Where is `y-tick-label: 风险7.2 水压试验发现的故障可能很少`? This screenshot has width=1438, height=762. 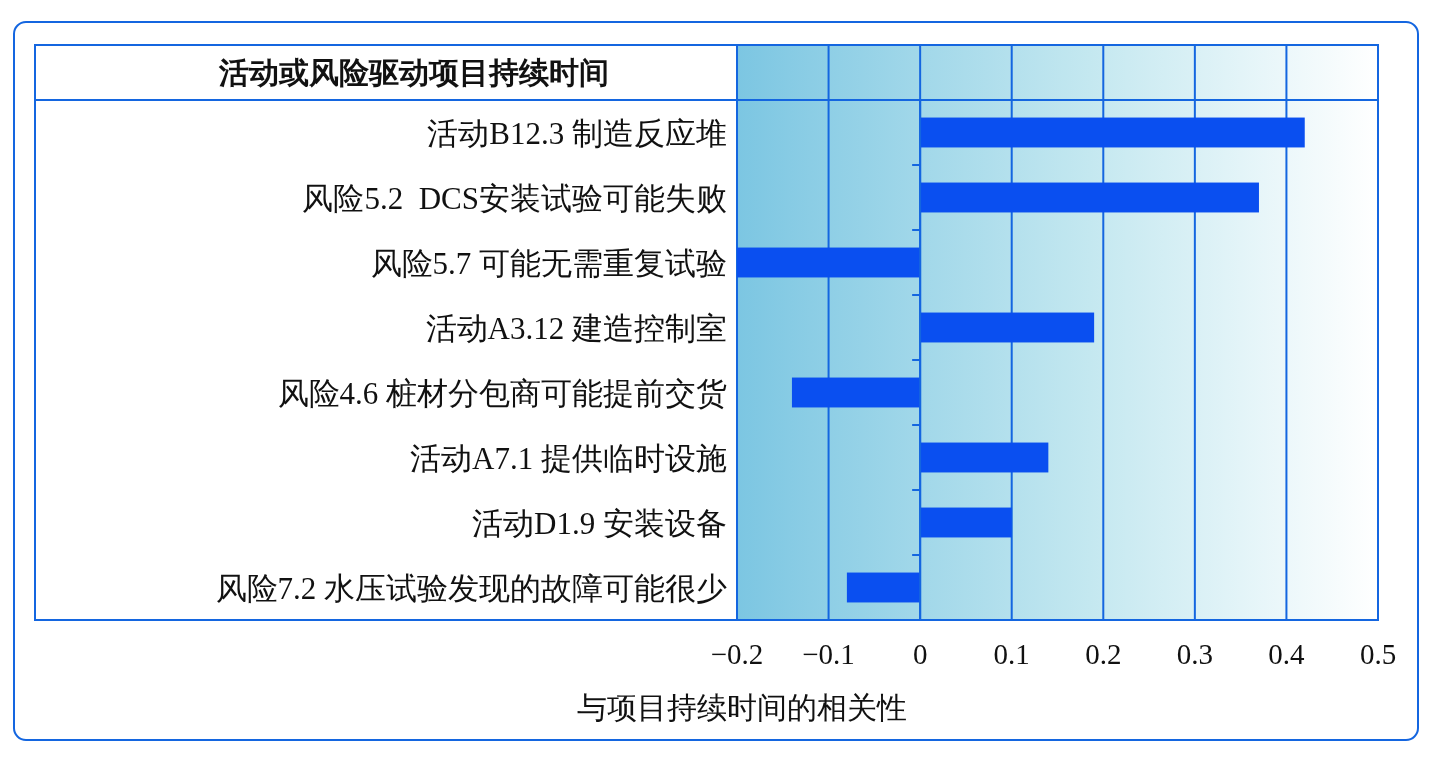
y-tick-label: 风险7.2 水压试验发现的故障可能很少 is located at coordinates (471, 588).